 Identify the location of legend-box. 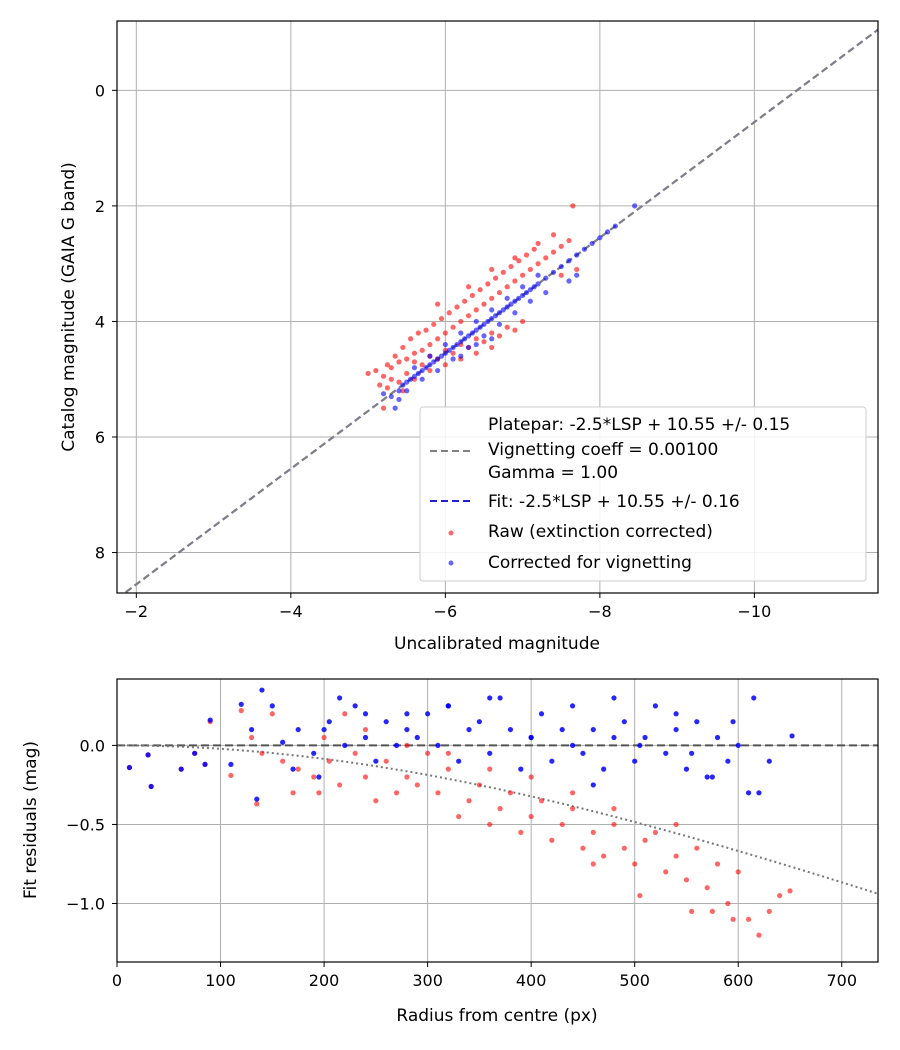
(643, 494).